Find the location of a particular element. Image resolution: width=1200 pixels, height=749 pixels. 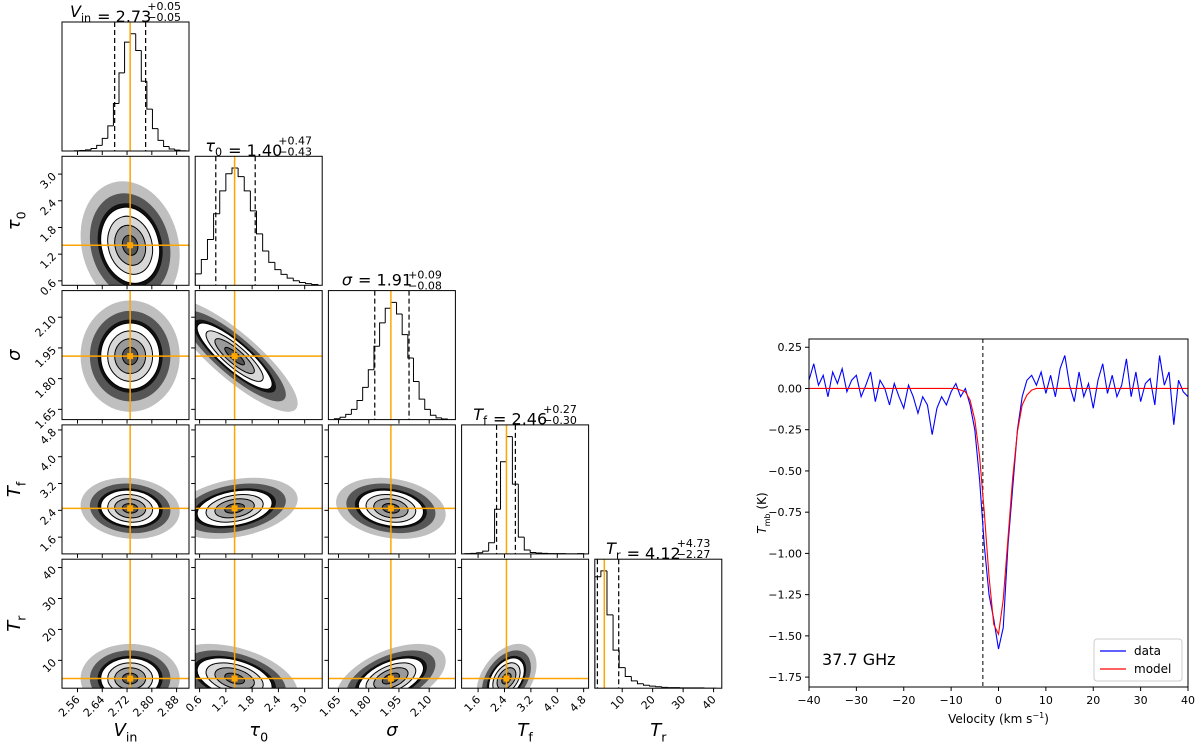

title-plus: +0.05 is located at coordinates (164, 6).